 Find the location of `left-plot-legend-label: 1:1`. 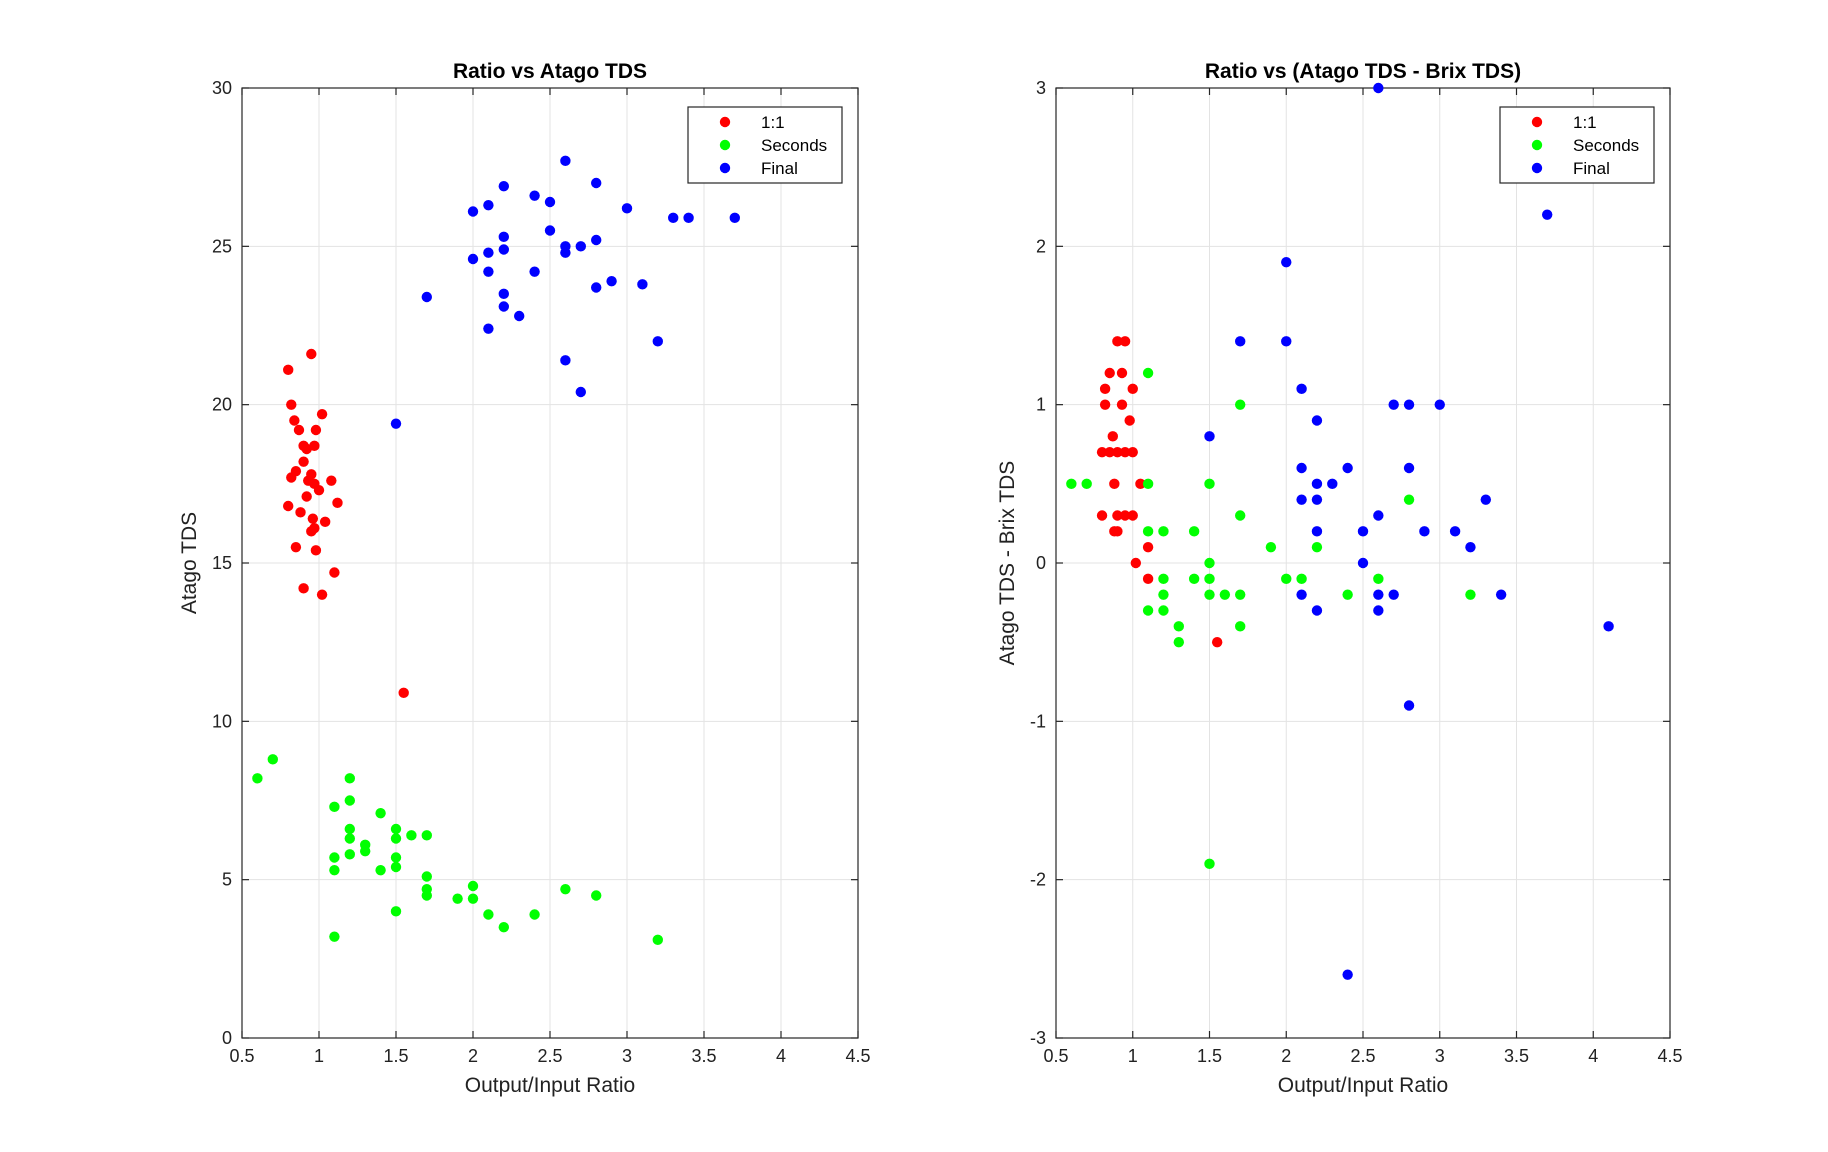

left-plot-legend-label: 1:1 is located at coordinates (773, 122).